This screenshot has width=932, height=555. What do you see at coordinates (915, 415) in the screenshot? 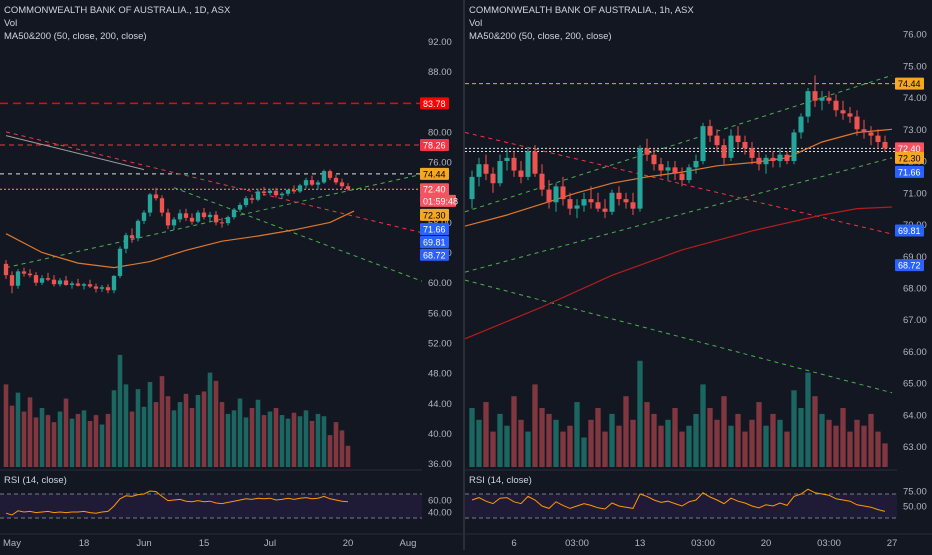
I see `hourly-price-tick: 64.00` at bounding box center [915, 415].